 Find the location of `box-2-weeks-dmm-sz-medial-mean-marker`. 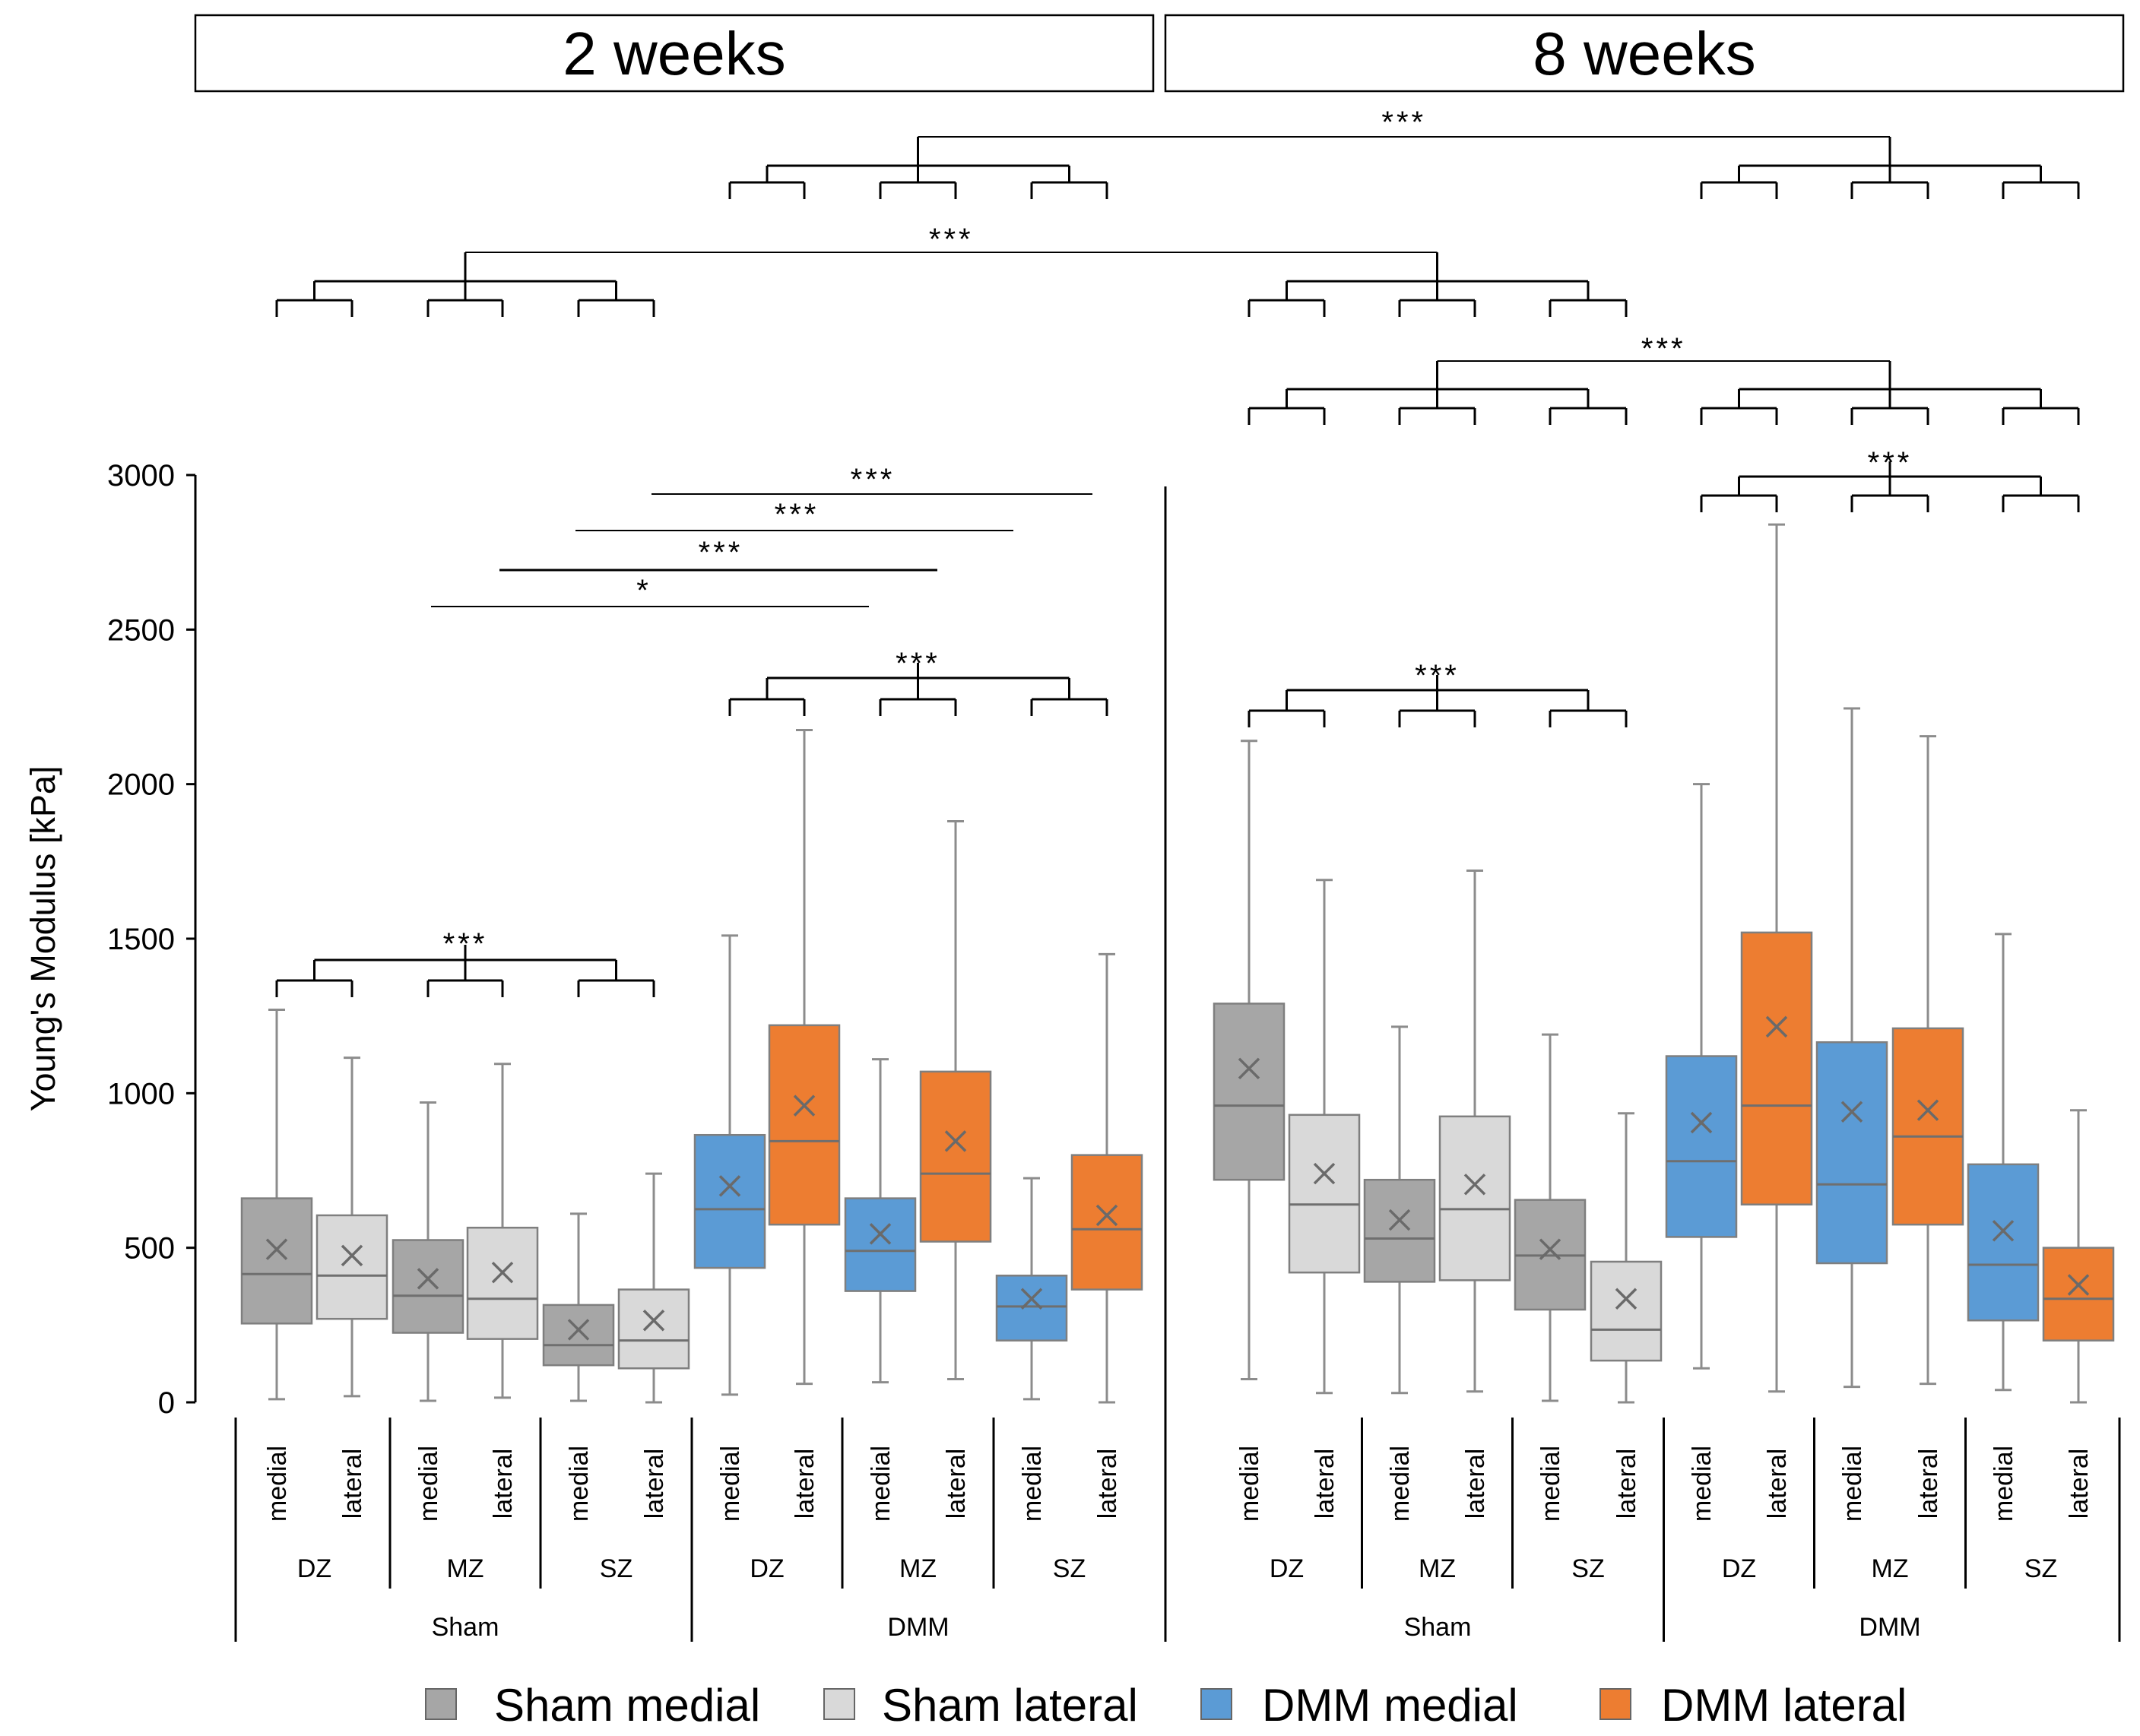

box-2-weeks-dmm-sz-medial-mean-marker is located at coordinates (1031, 1299).